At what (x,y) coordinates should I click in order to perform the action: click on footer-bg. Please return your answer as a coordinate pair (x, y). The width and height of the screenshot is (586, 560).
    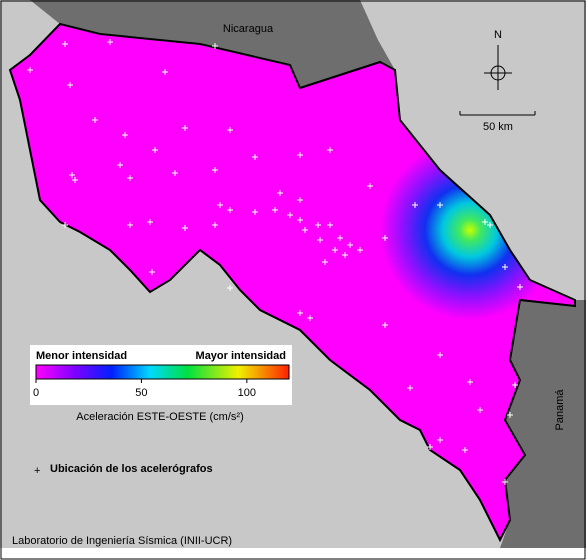
    Looking at the image, I should click on (293, 554).